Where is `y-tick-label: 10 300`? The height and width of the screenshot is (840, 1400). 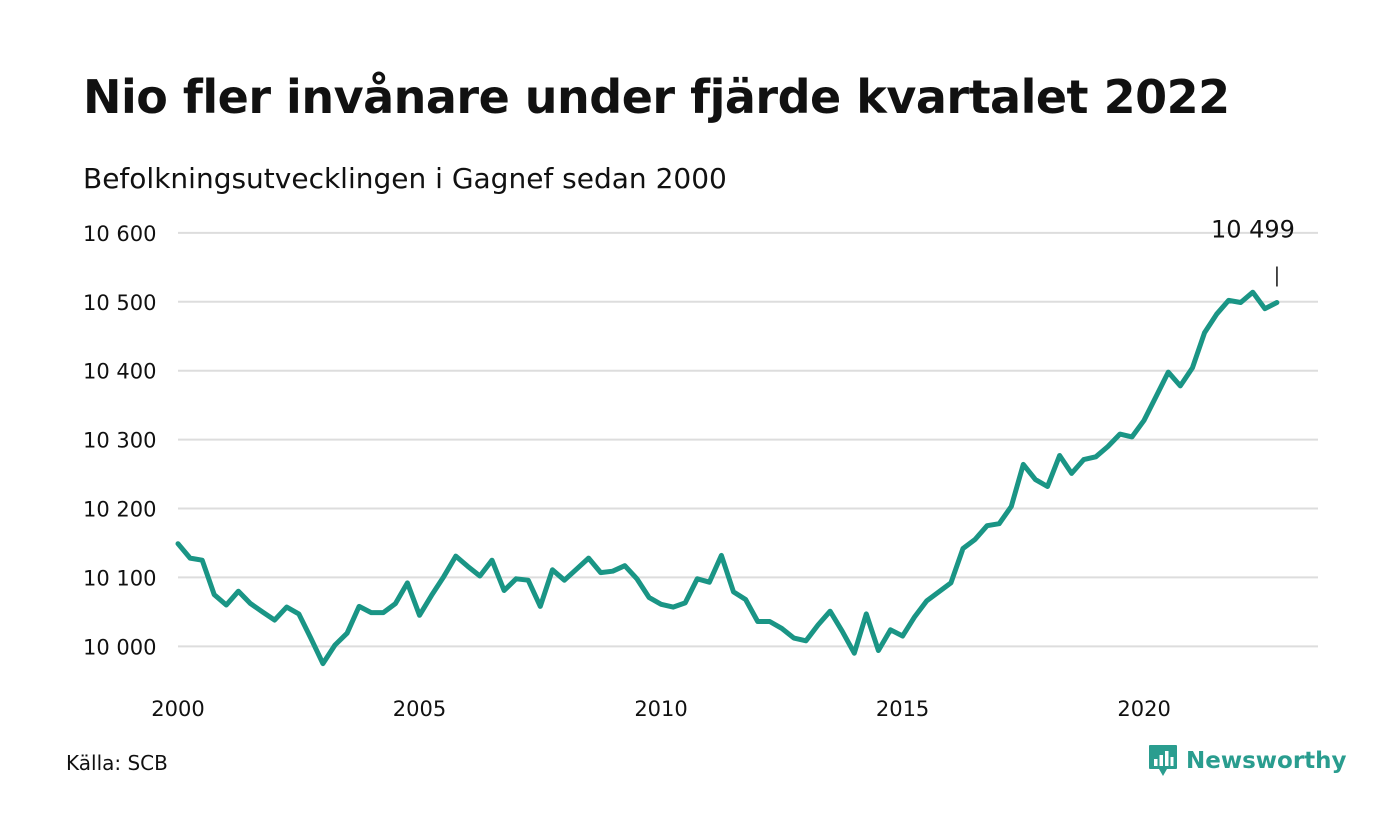 y-tick-label: 10 300 is located at coordinates (119, 441).